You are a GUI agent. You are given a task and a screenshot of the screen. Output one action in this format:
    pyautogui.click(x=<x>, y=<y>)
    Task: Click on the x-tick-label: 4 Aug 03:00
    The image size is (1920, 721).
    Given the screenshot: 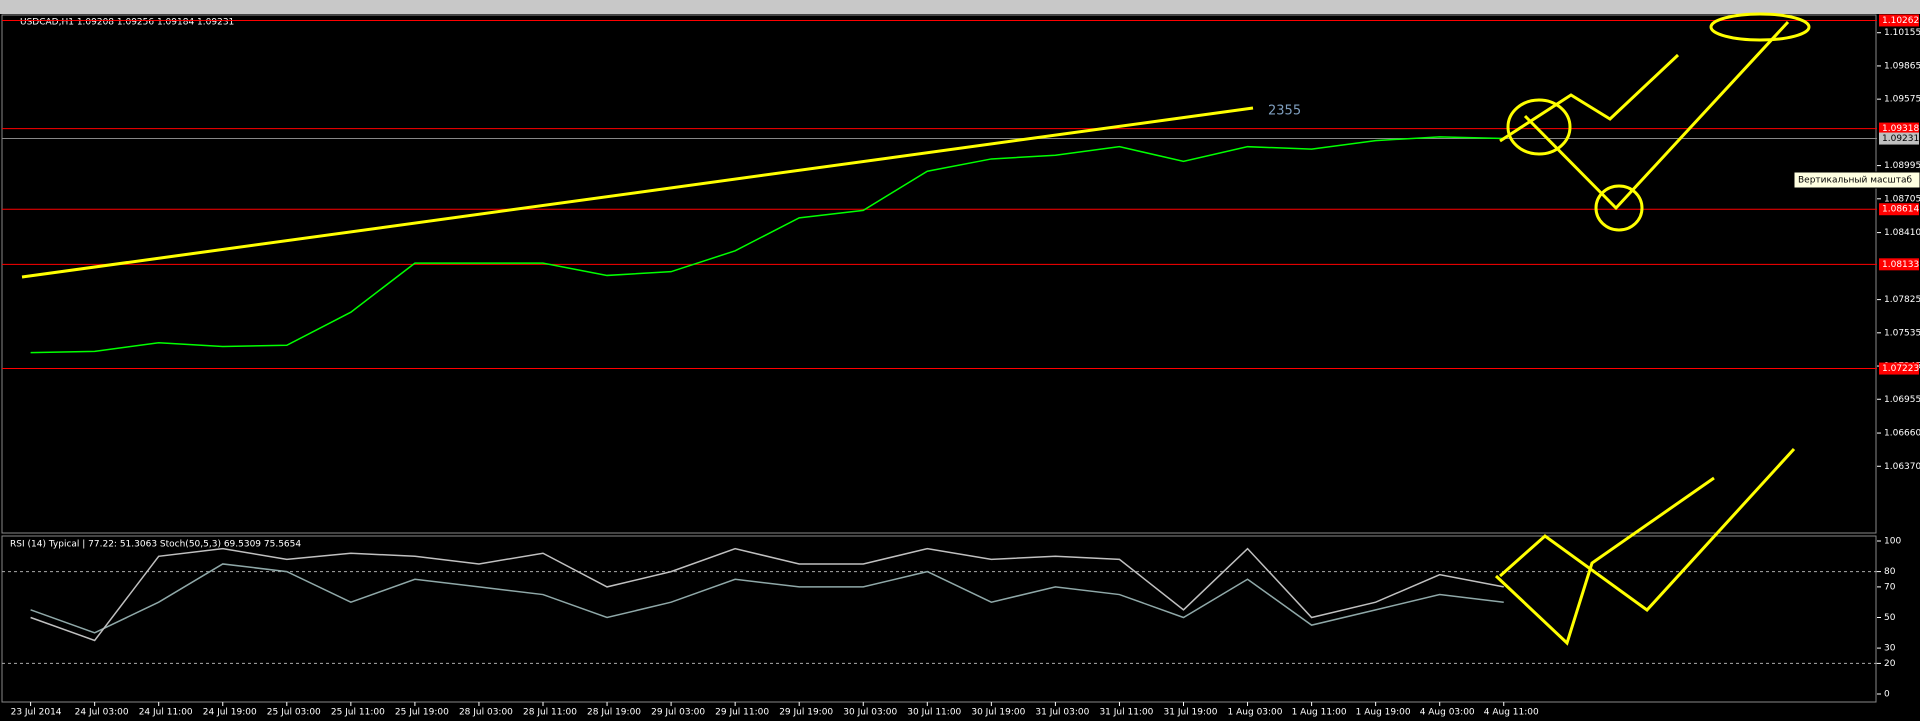 What is the action you would take?
    pyautogui.click(x=1447, y=713)
    